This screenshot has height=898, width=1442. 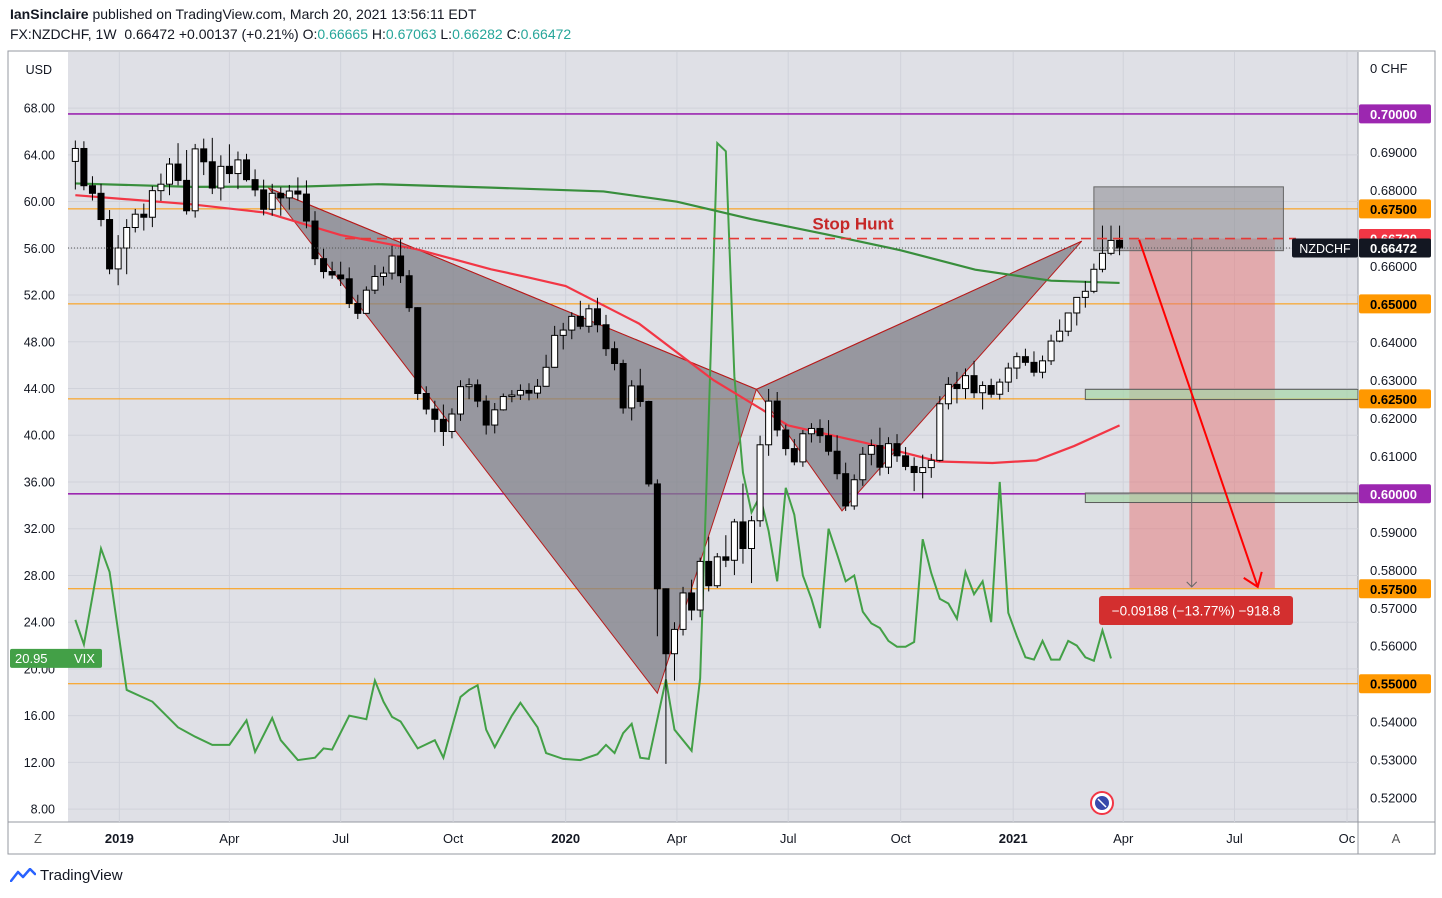 What do you see at coordinates (49, 14) in the screenshot?
I see `author-name: IanSinclaire` at bounding box center [49, 14].